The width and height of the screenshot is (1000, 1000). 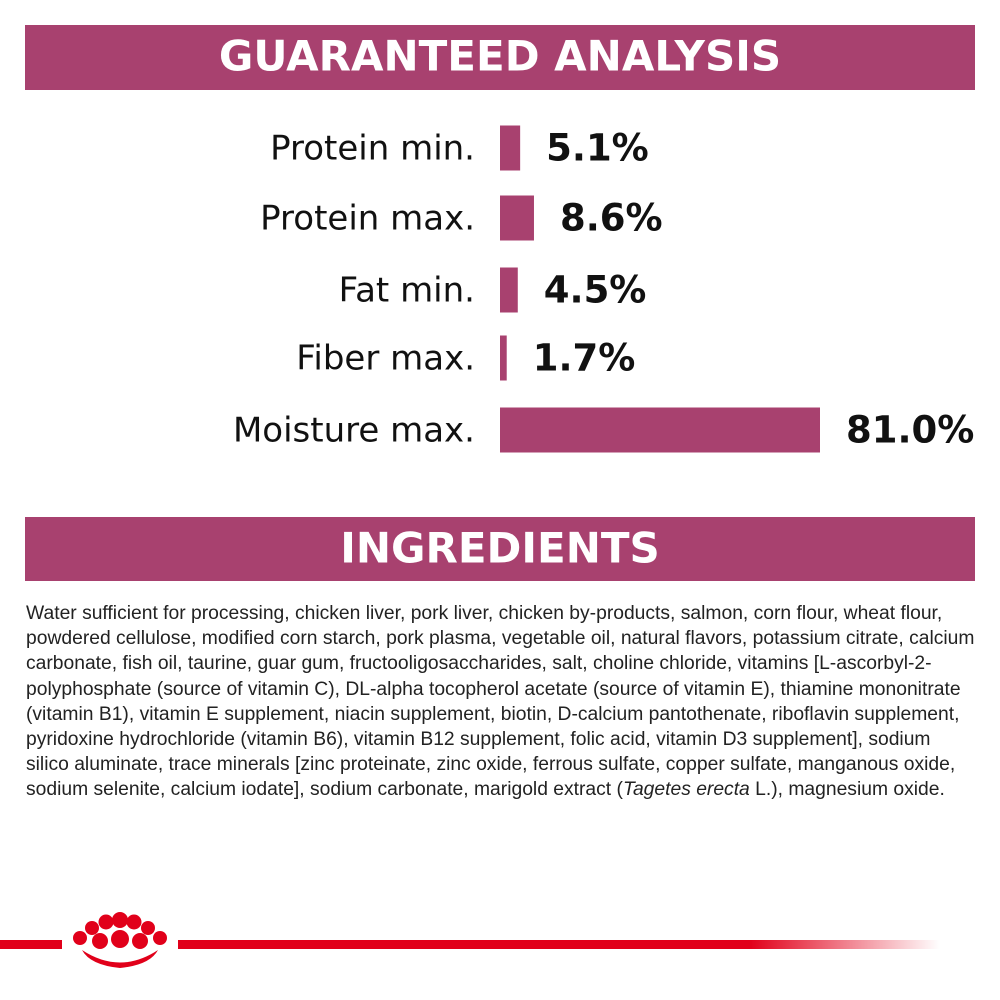 I want to click on text: Tagetes erecta, so click(x=686, y=790).